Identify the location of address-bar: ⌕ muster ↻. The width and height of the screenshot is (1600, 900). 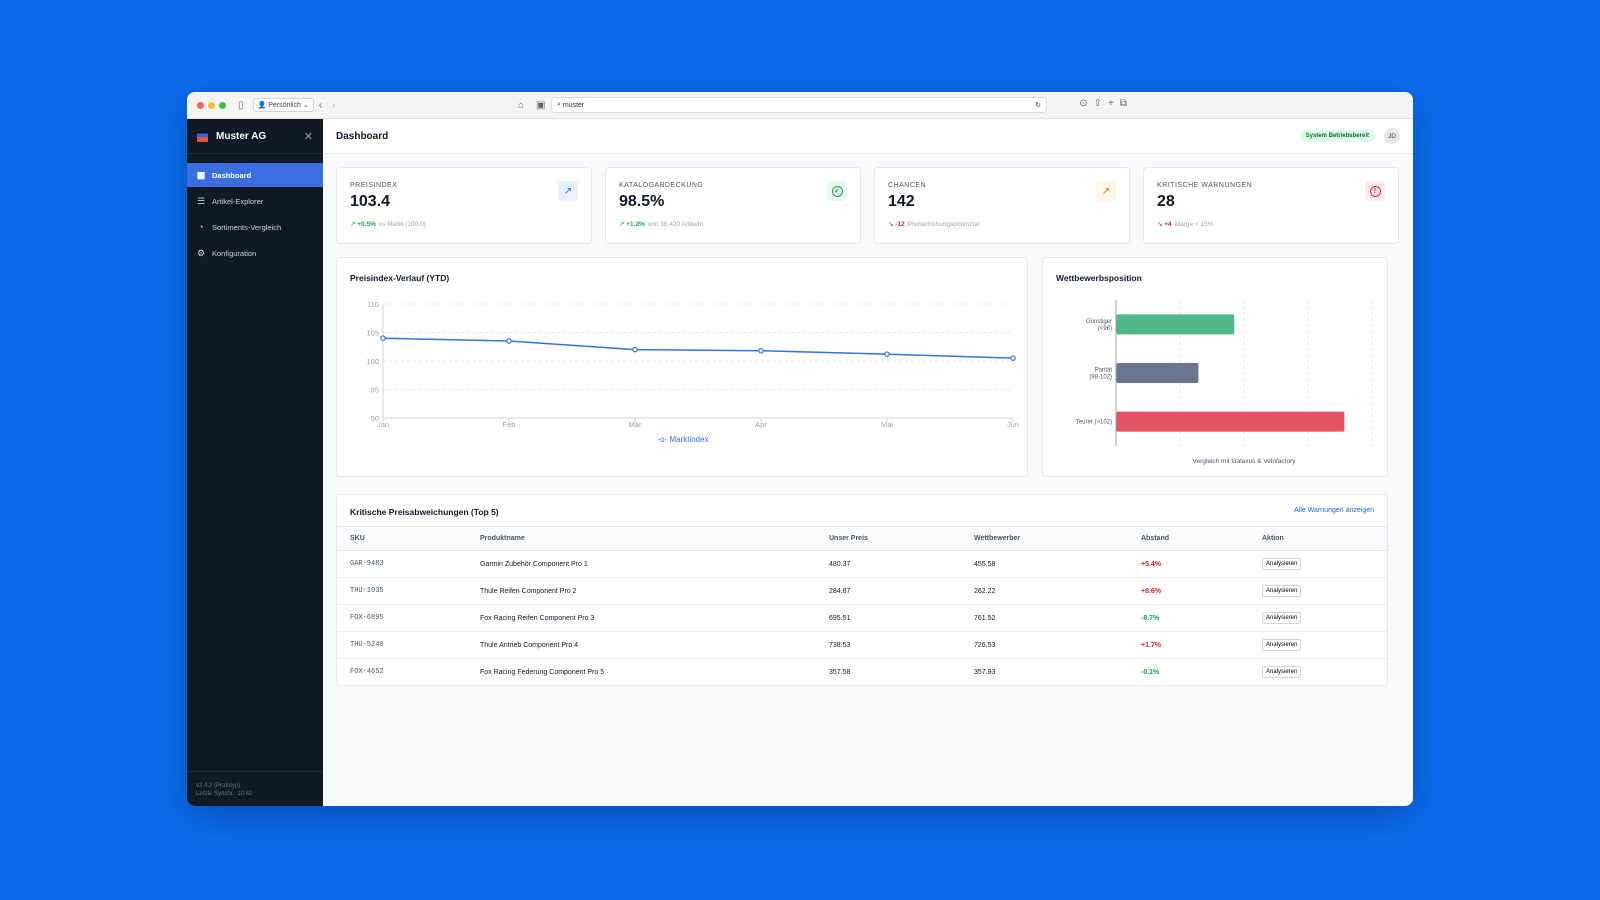
(799, 105).